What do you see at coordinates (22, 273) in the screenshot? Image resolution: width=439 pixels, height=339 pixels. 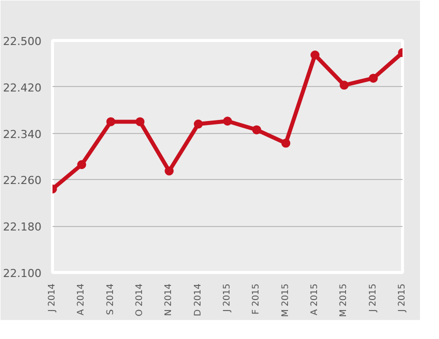 I see `y-tick-label: 22.100` at bounding box center [22, 273].